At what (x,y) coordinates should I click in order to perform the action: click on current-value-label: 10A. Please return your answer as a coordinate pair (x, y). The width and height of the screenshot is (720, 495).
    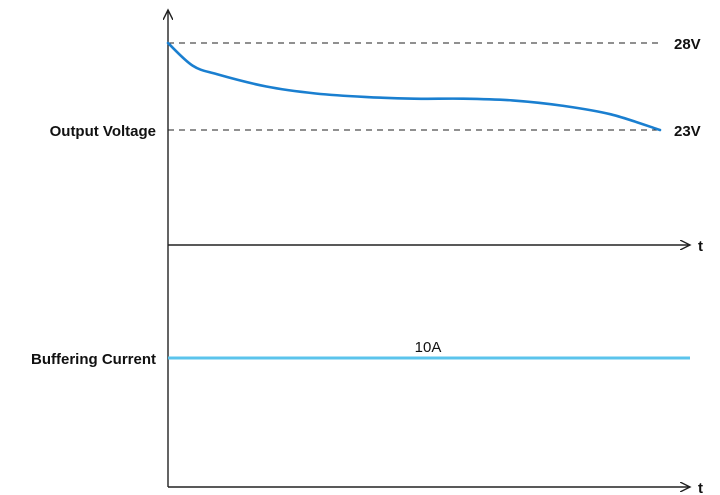
    Looking at the image, I should click on (428, 347).